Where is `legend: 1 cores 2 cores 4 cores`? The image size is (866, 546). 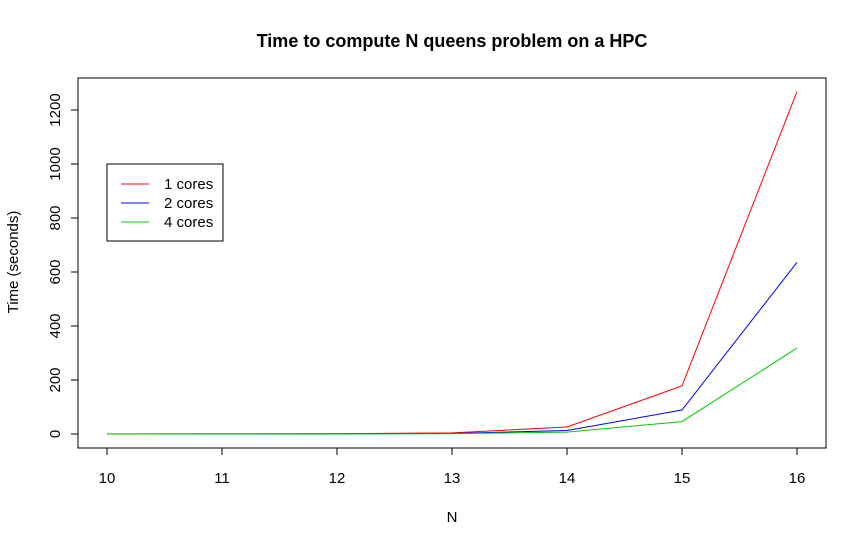
legend: 1 cores 2 cores 4 cores is located at coordinates (165, 202).